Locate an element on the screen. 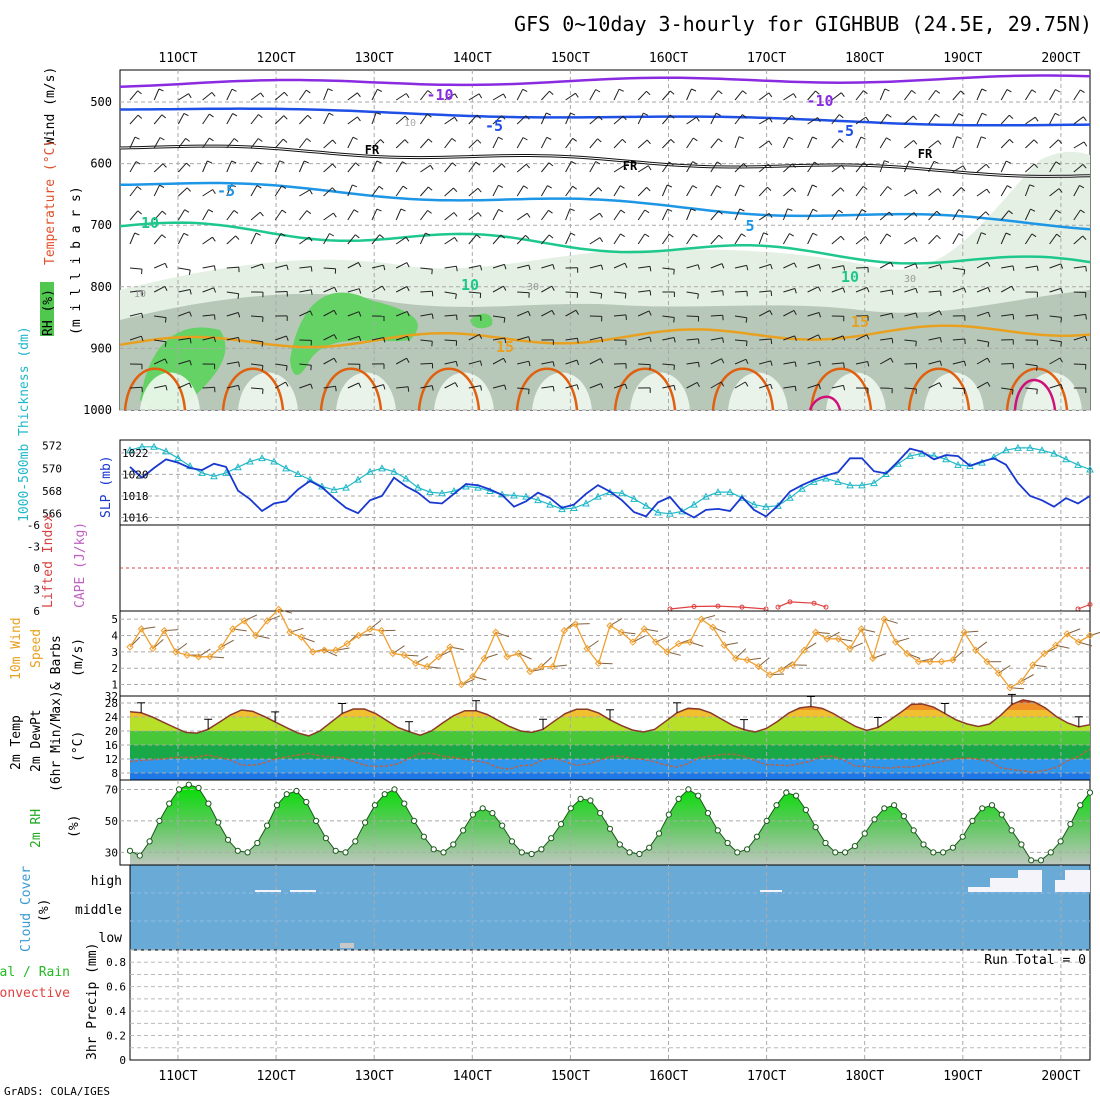 The height and width of the screenshot is (1100, 1100). cape-lines is located at coordinates (880, 605).